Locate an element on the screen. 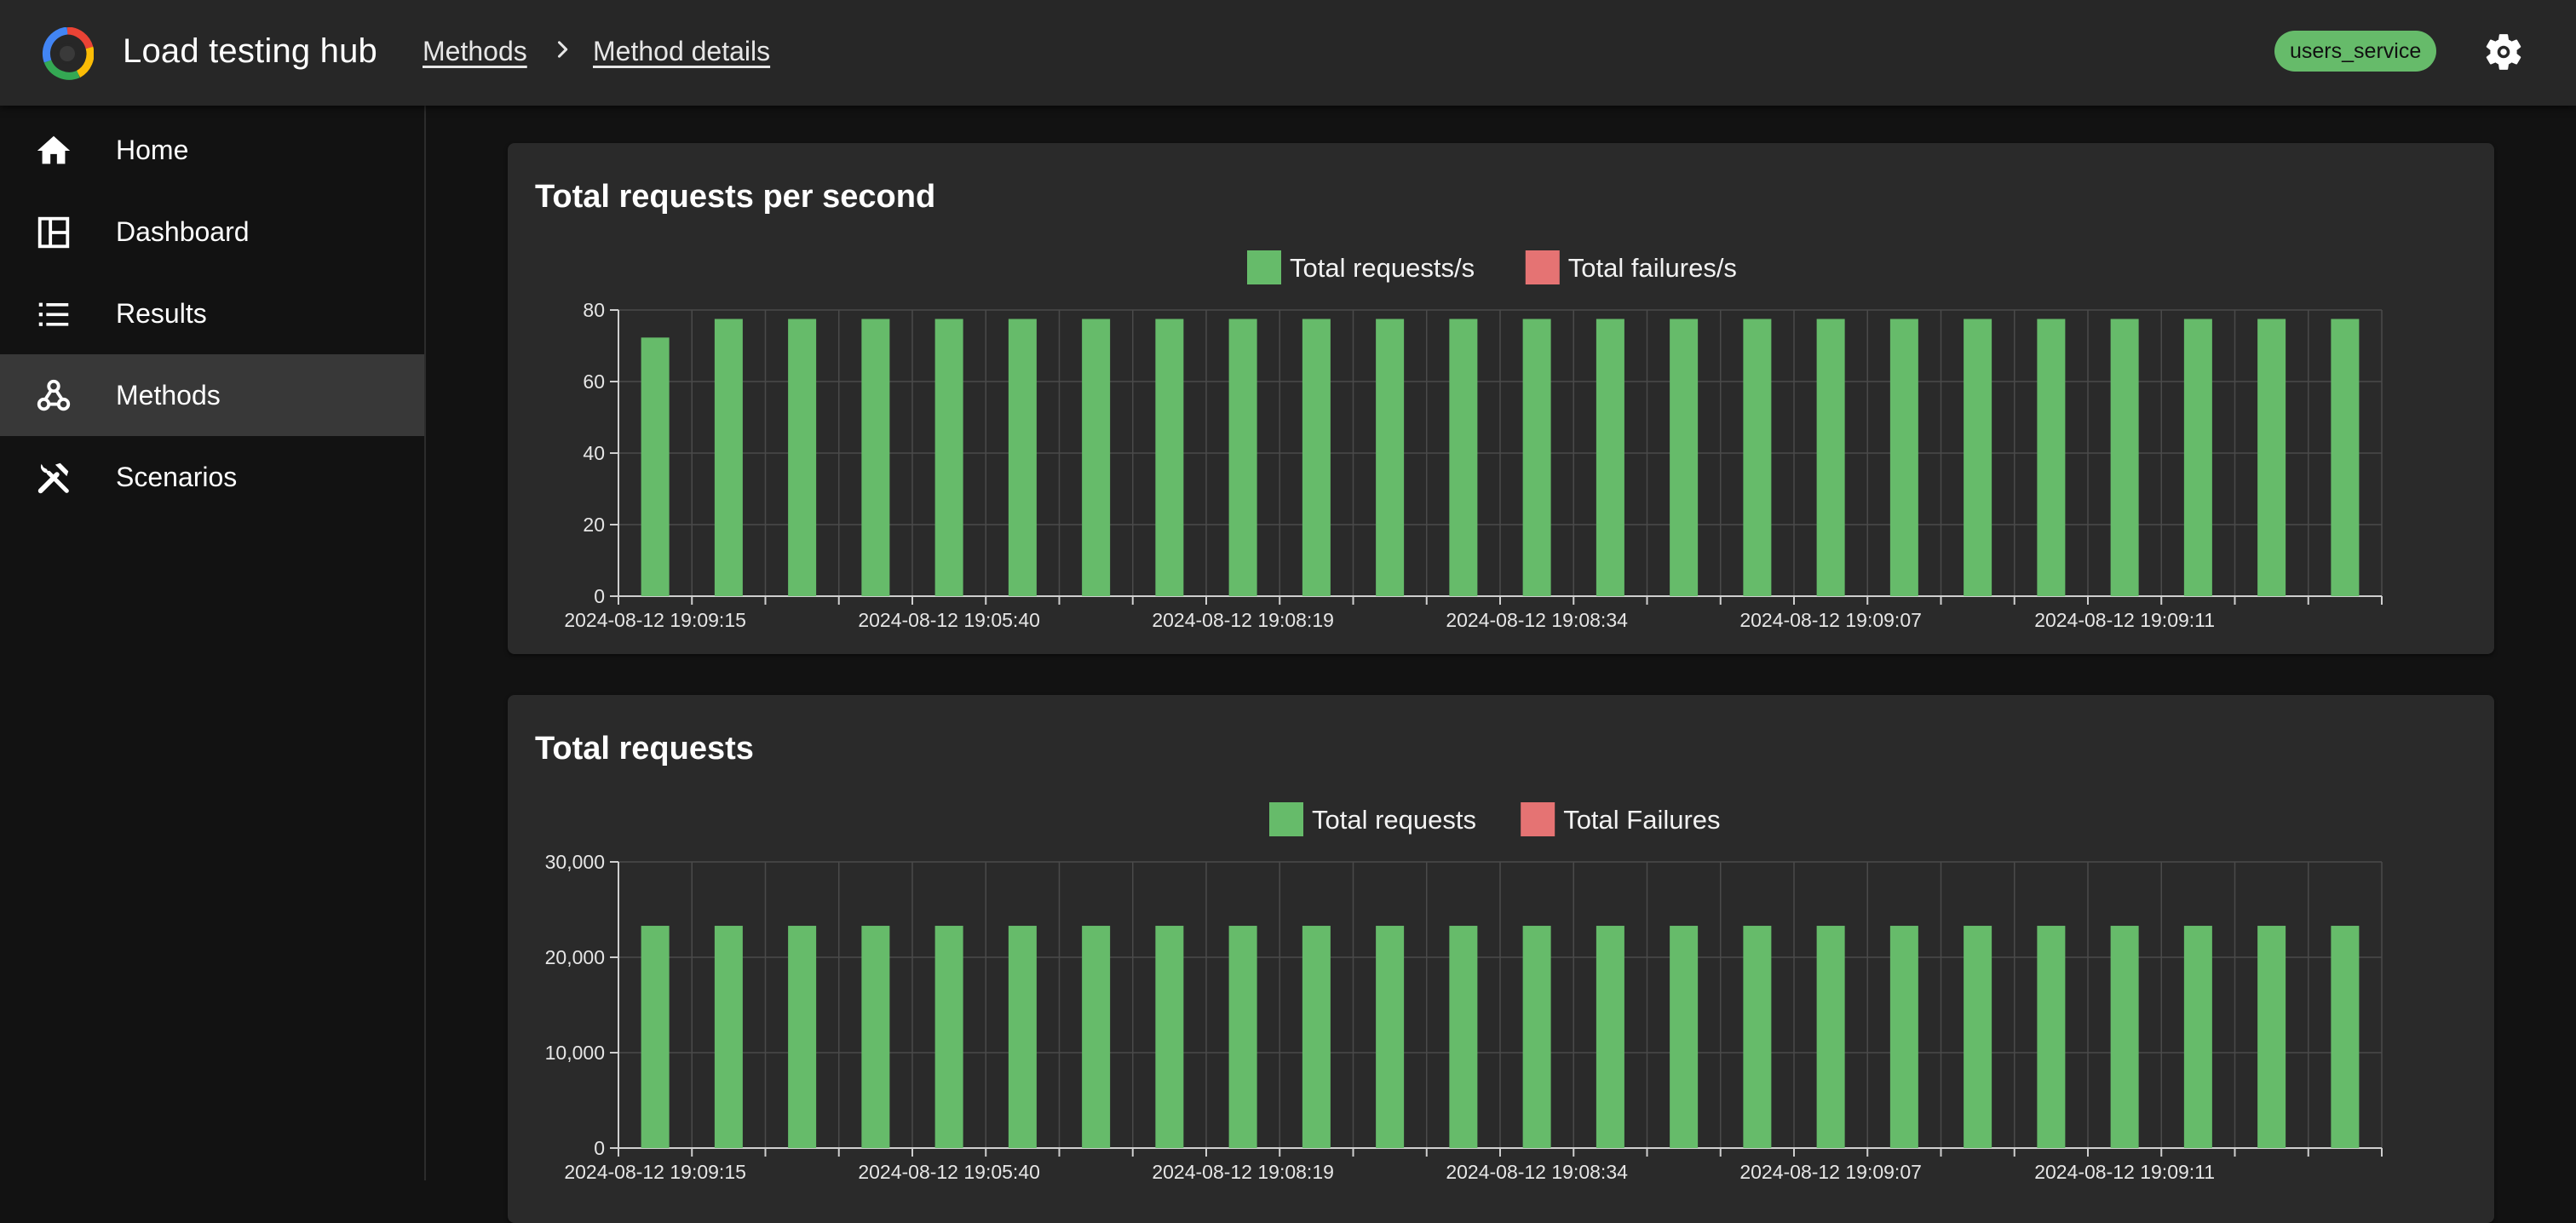 The image size is (2576, 1223). app-logo-icon is located at coordinates (68, 54).